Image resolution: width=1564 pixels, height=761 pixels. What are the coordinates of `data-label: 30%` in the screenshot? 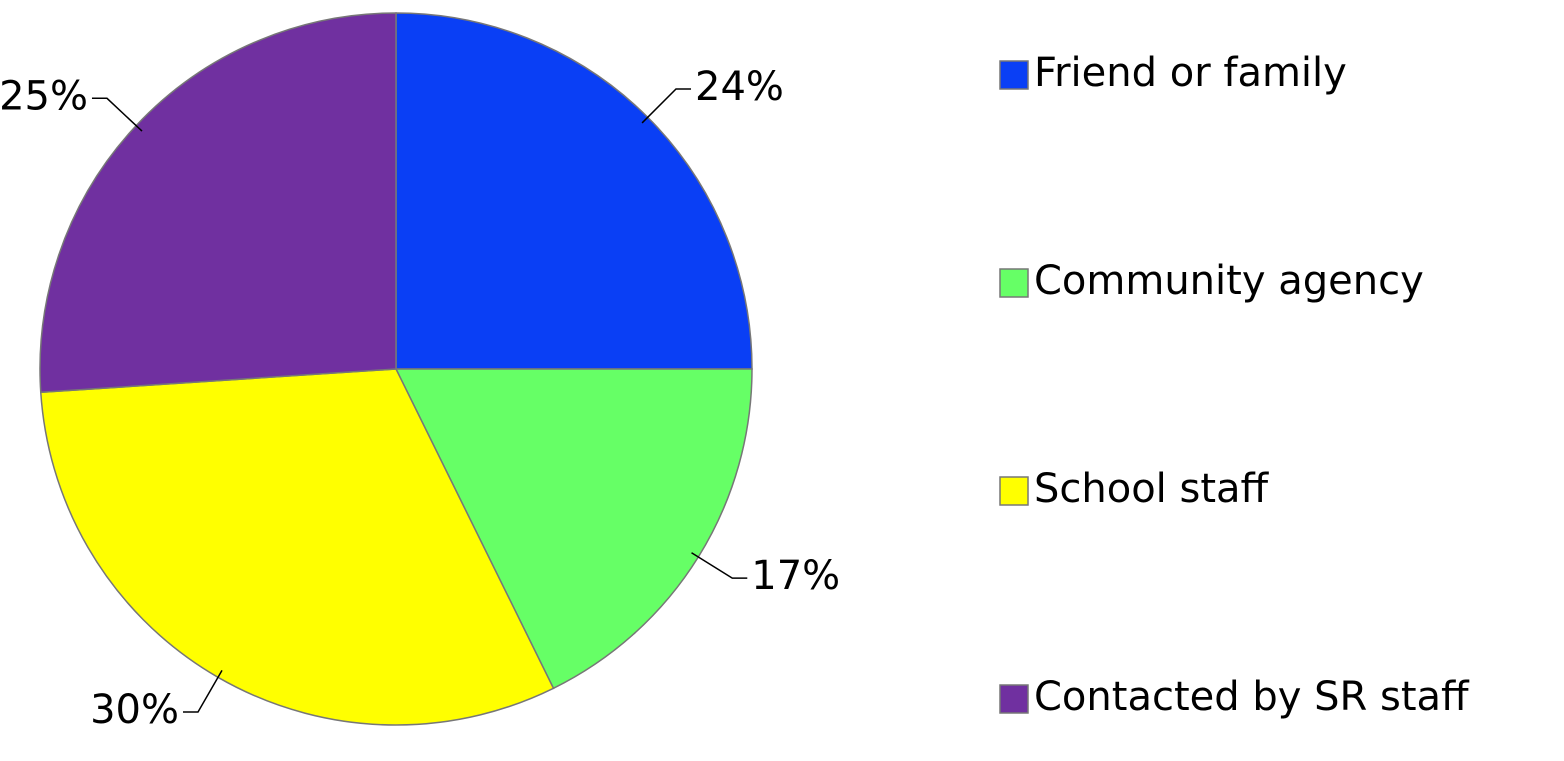 It's located at (134, 710).